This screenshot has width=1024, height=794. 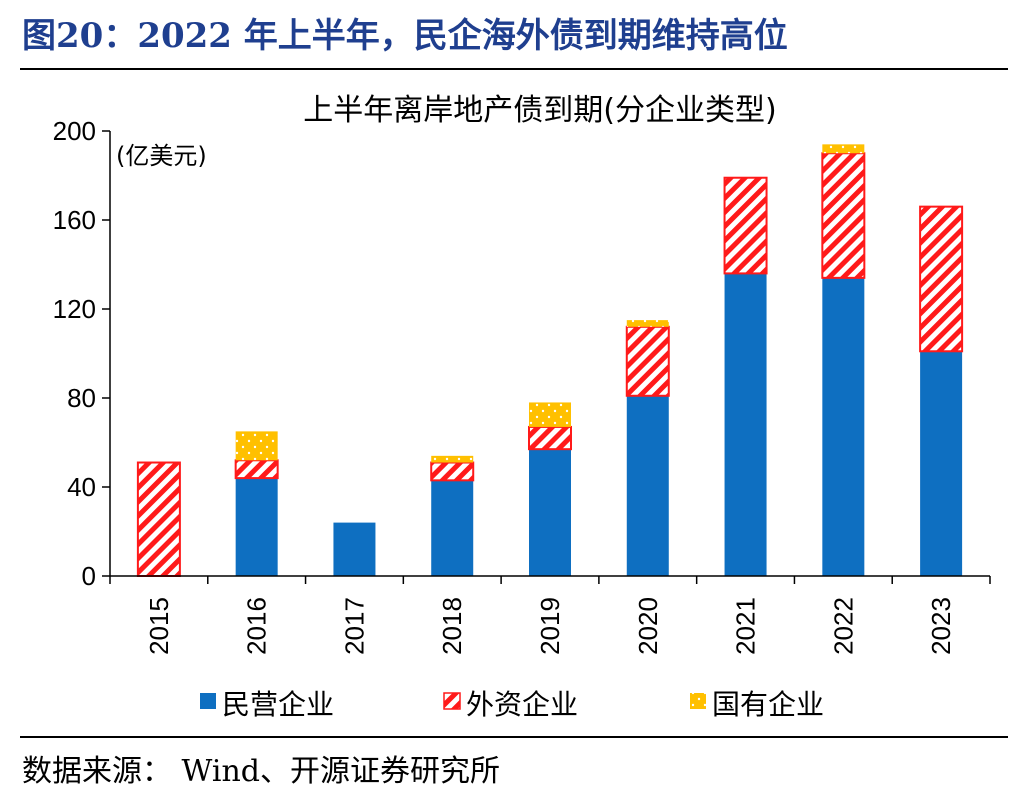 What do you see at coordinates (405, 36) in the screenshot?
I see `figure-title: 图20：2022 年上半年，民企海外债到期维持高位` at bounding box center [405, 36].